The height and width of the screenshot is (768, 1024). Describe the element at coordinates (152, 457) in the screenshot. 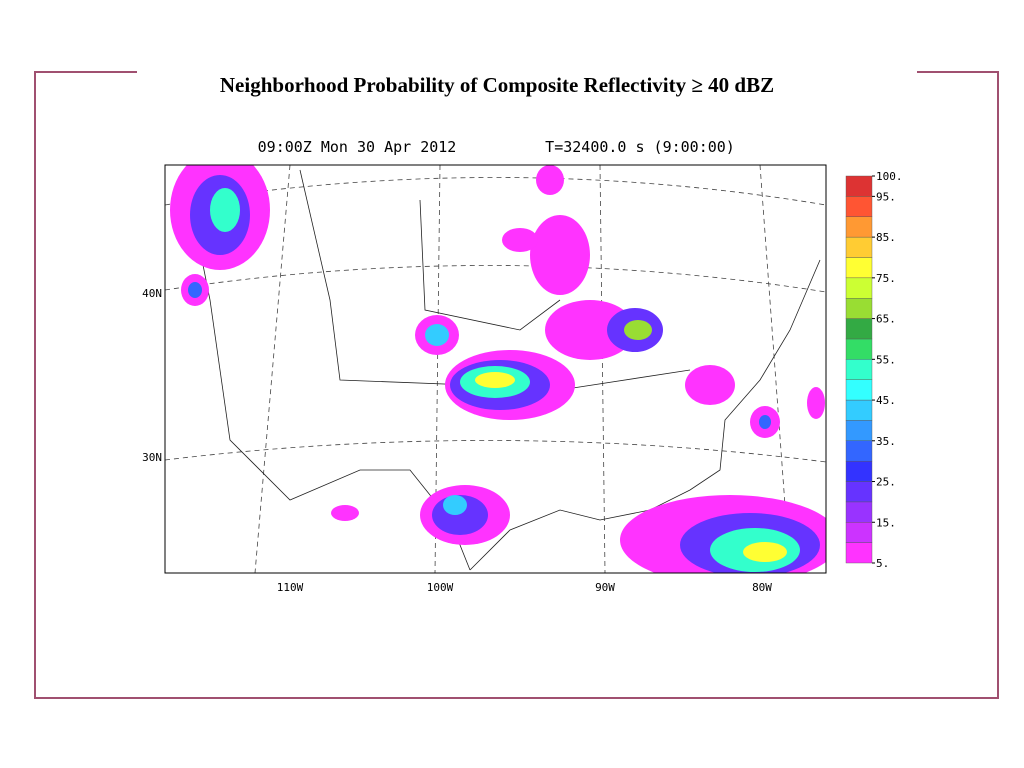

I see `lat-label: 30N` at that location.